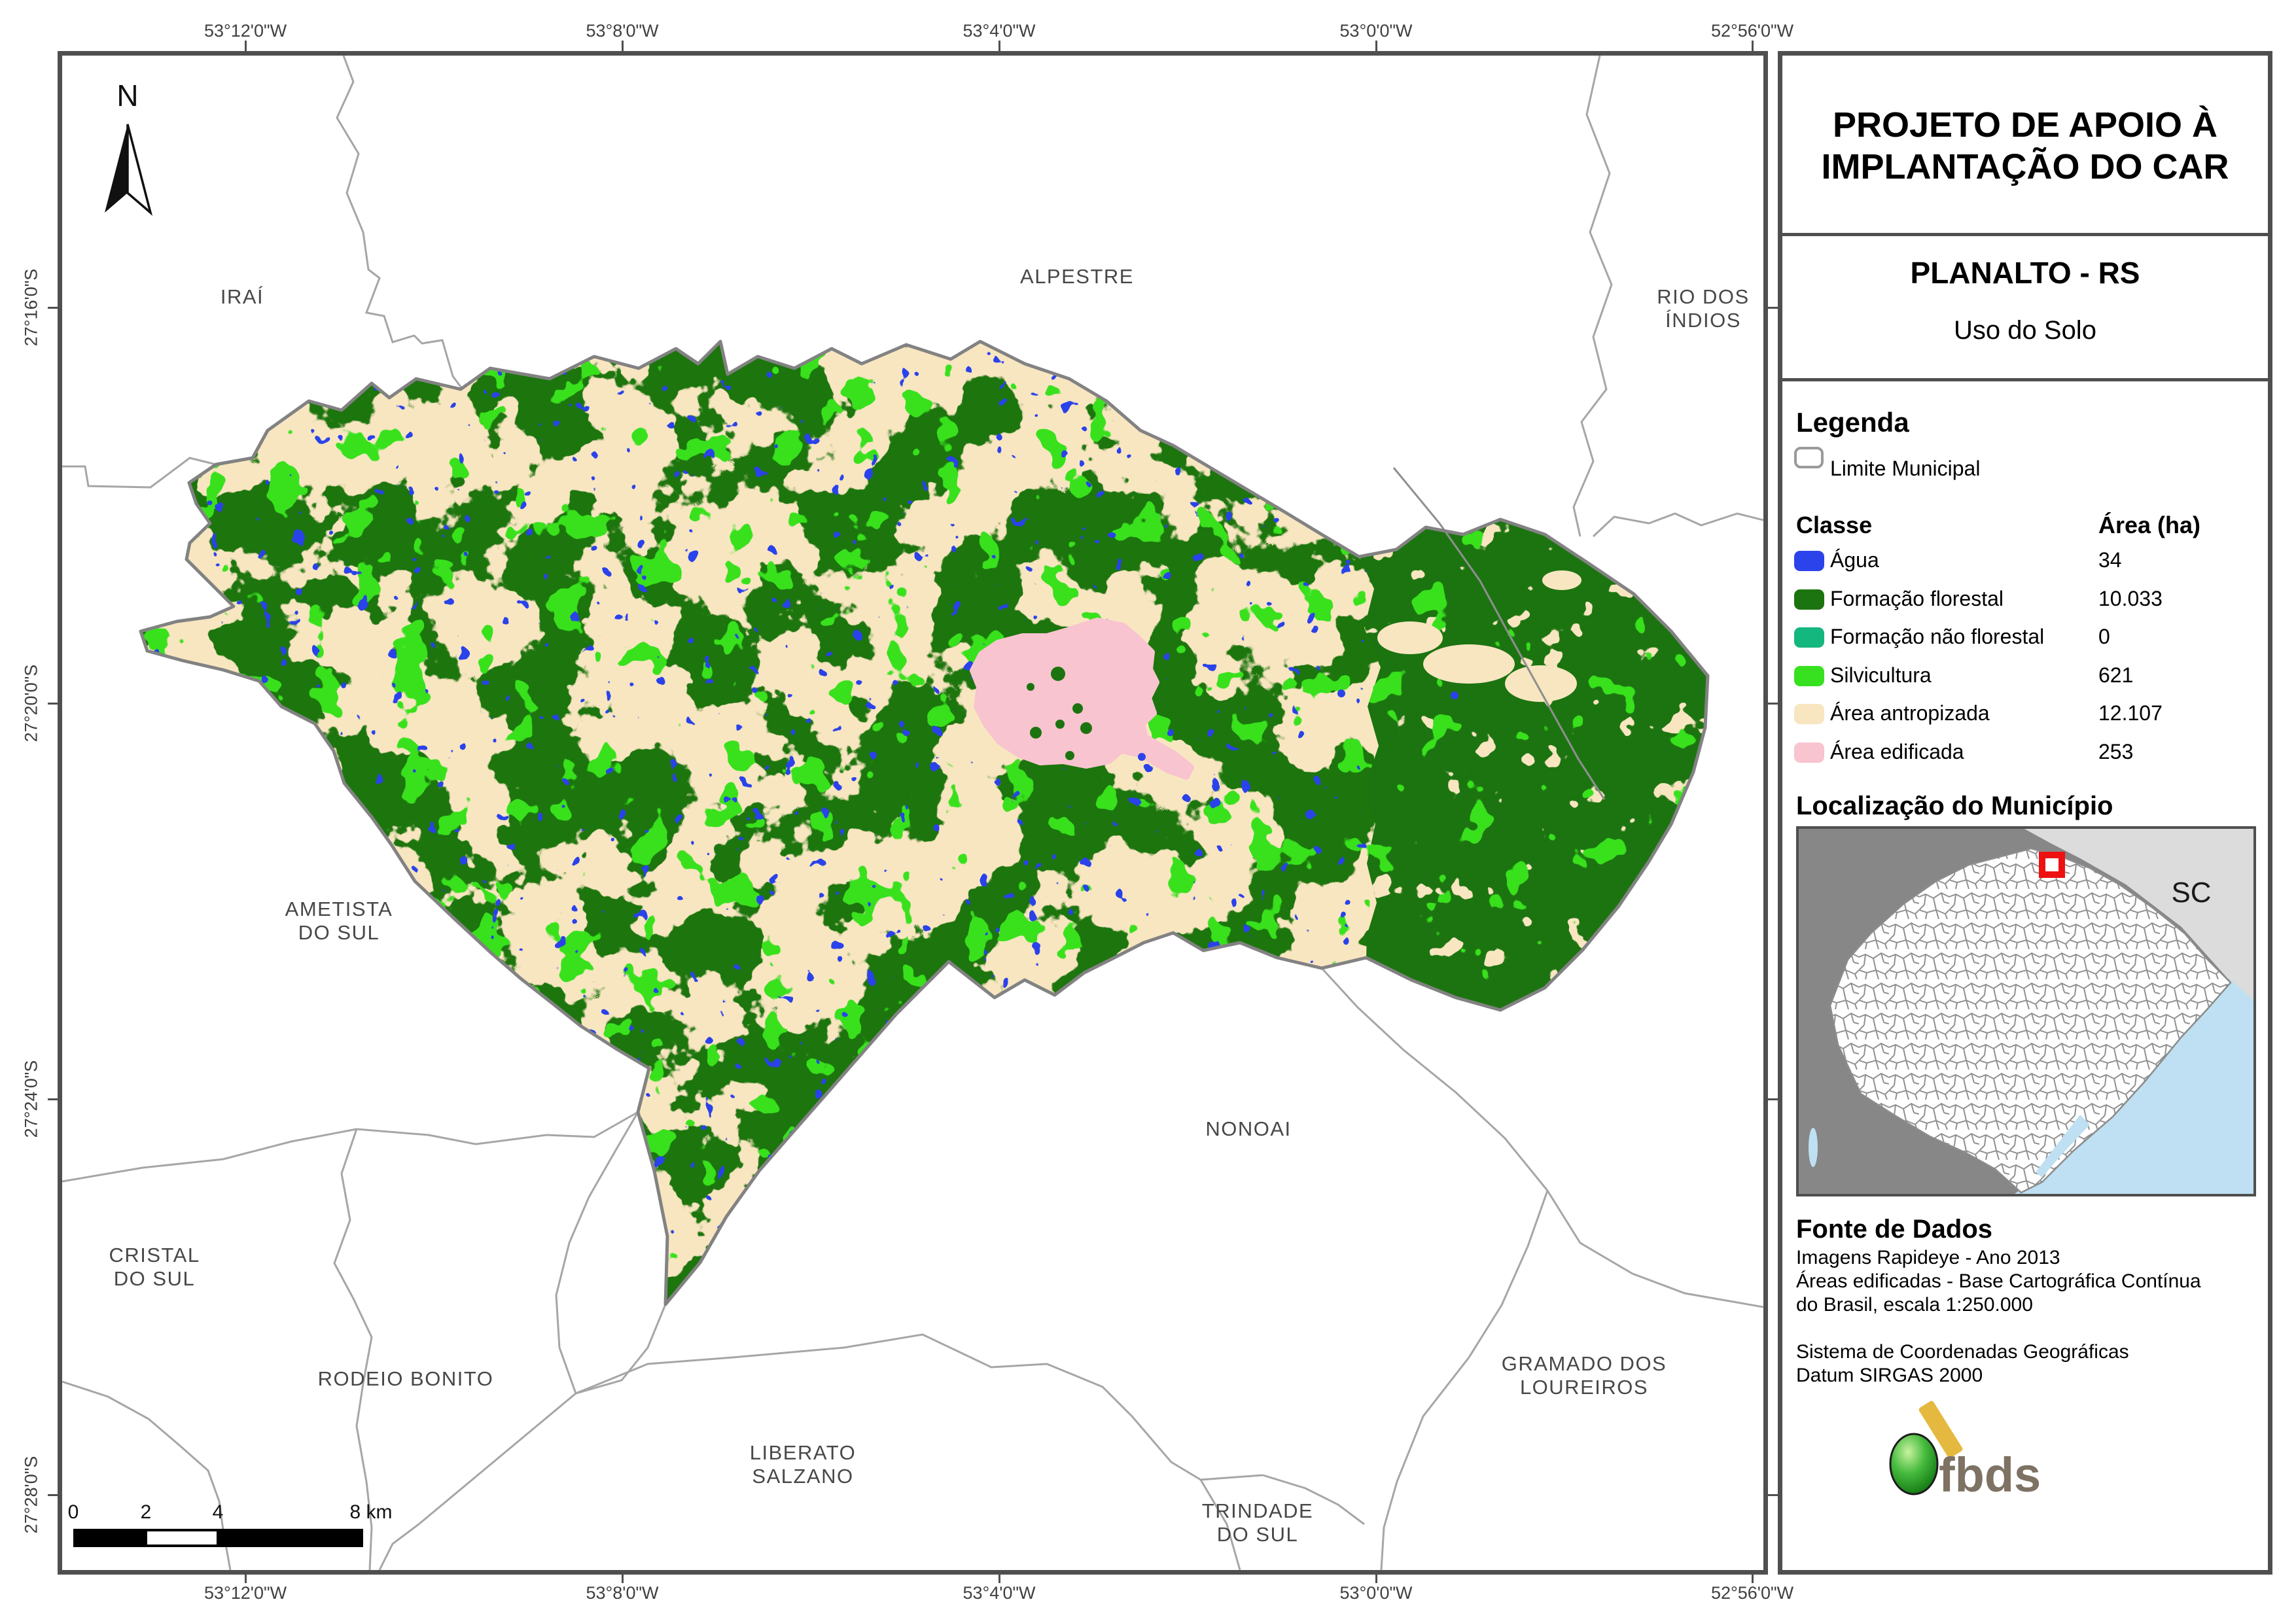  What do you see at coordinates (1835, 525) in the screenshot?
I see `legend-col-classe: Classe` at bounding box center [1835, 525].